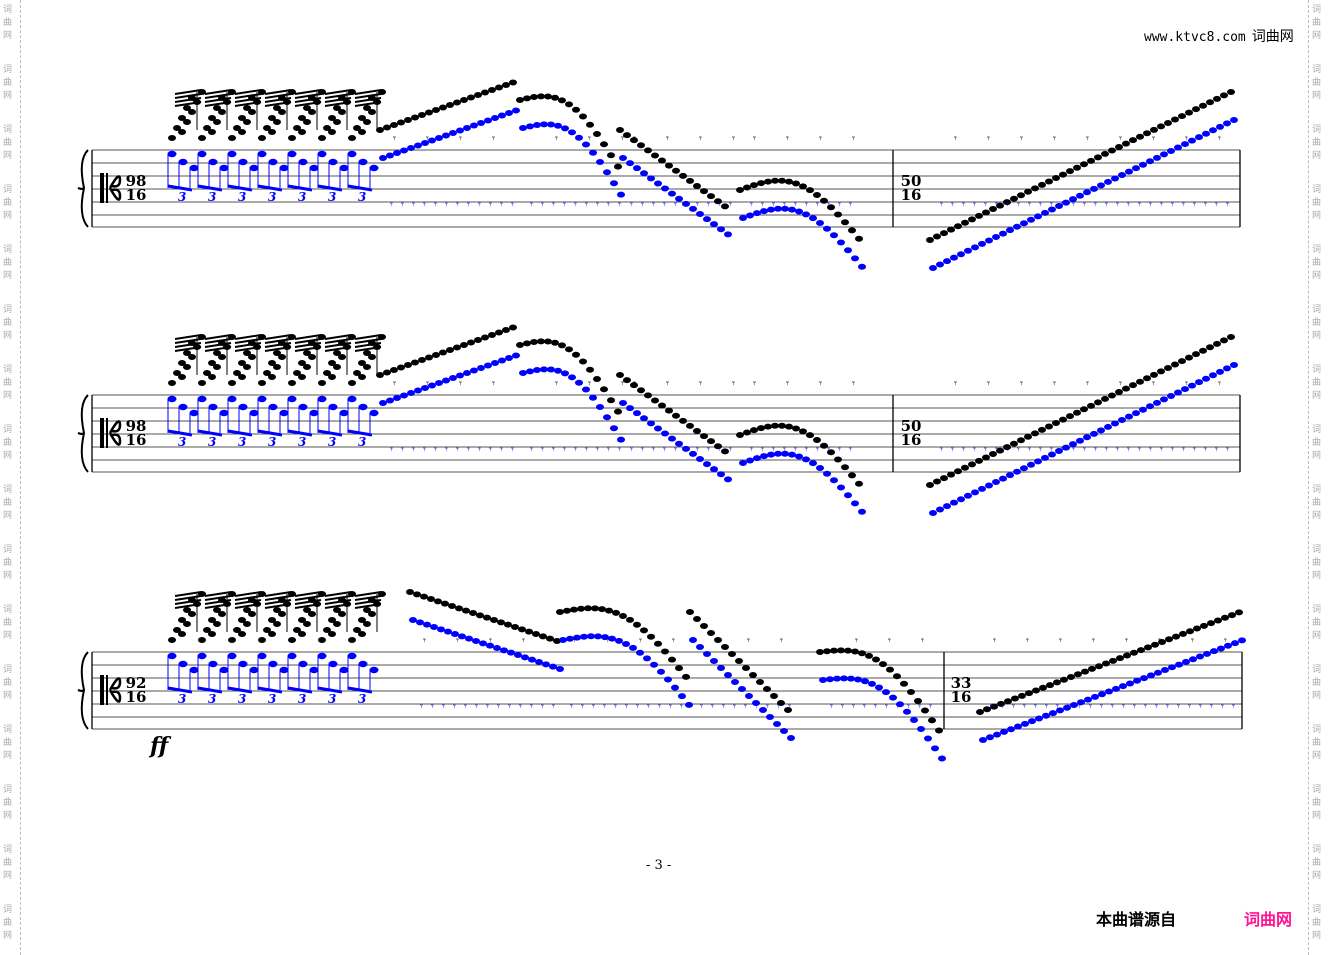  I want to click on page-number: - 3 -, so click(659, 865).